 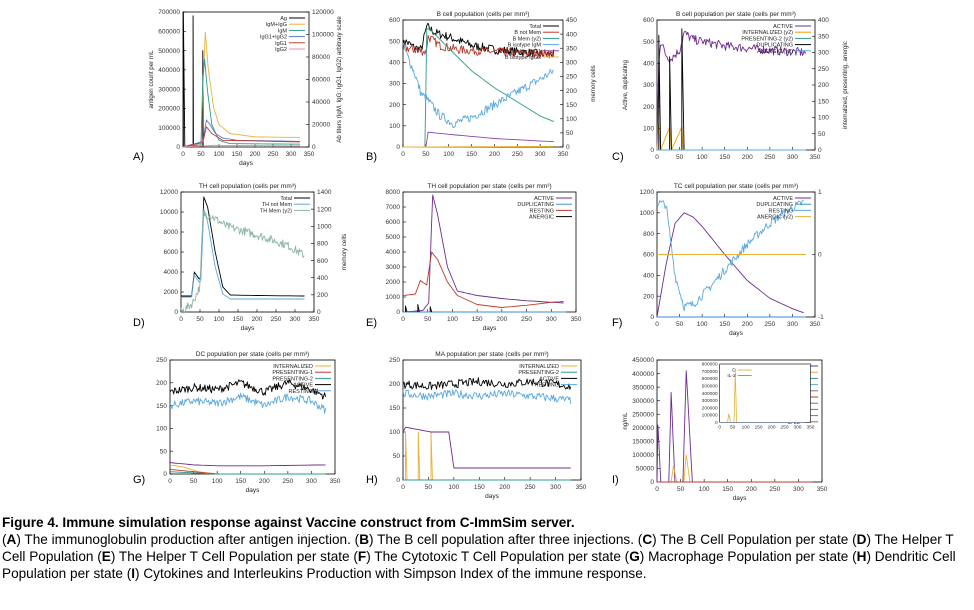 I want to click on y2-tick-label: 450, so click(x=571, y=20).